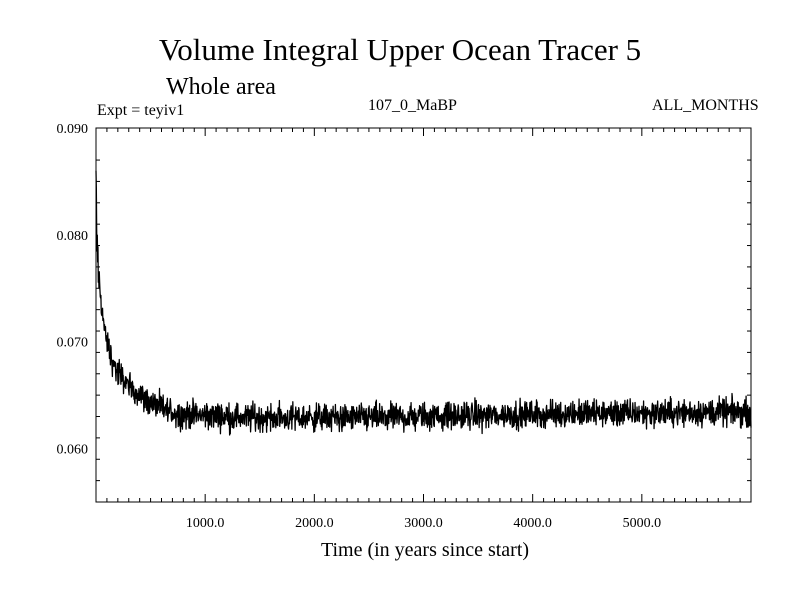 This screenshot has width=800, height=600. What do you see at coordinates (532, 523) in the screenshot?
I see `x-tick-label: 4000.0` at bounding box center [532, 523].